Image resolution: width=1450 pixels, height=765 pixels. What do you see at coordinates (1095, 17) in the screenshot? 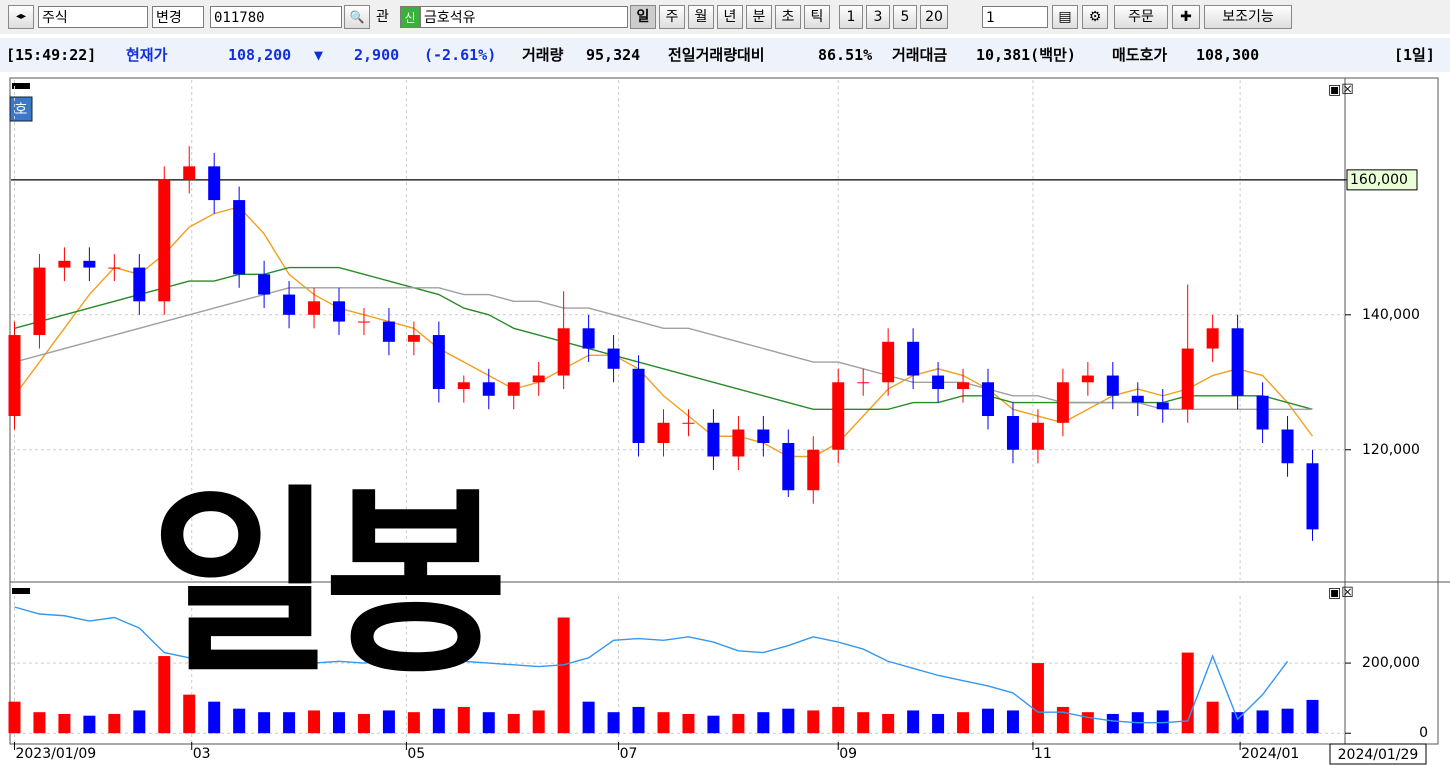
I see `settings-button: ⚙` at bounding box center [1095, 17].